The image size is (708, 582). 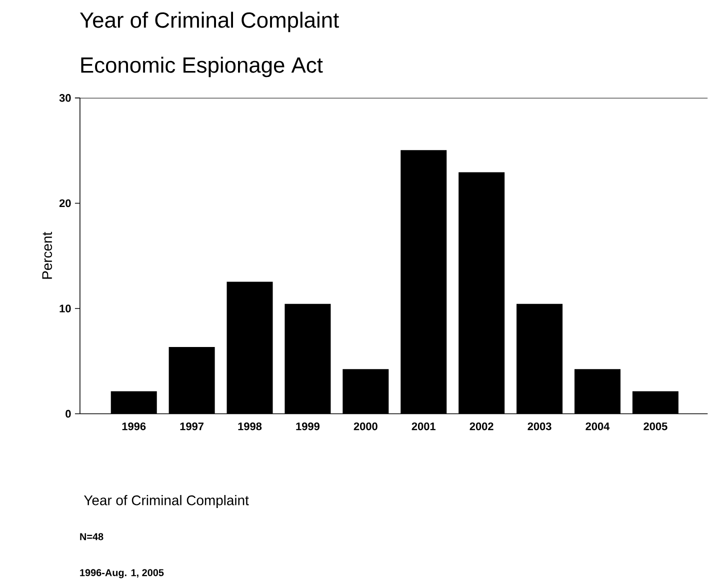 I want to click on chart-subtitle: Economic Espionage Act, so click(x=202, y=67).